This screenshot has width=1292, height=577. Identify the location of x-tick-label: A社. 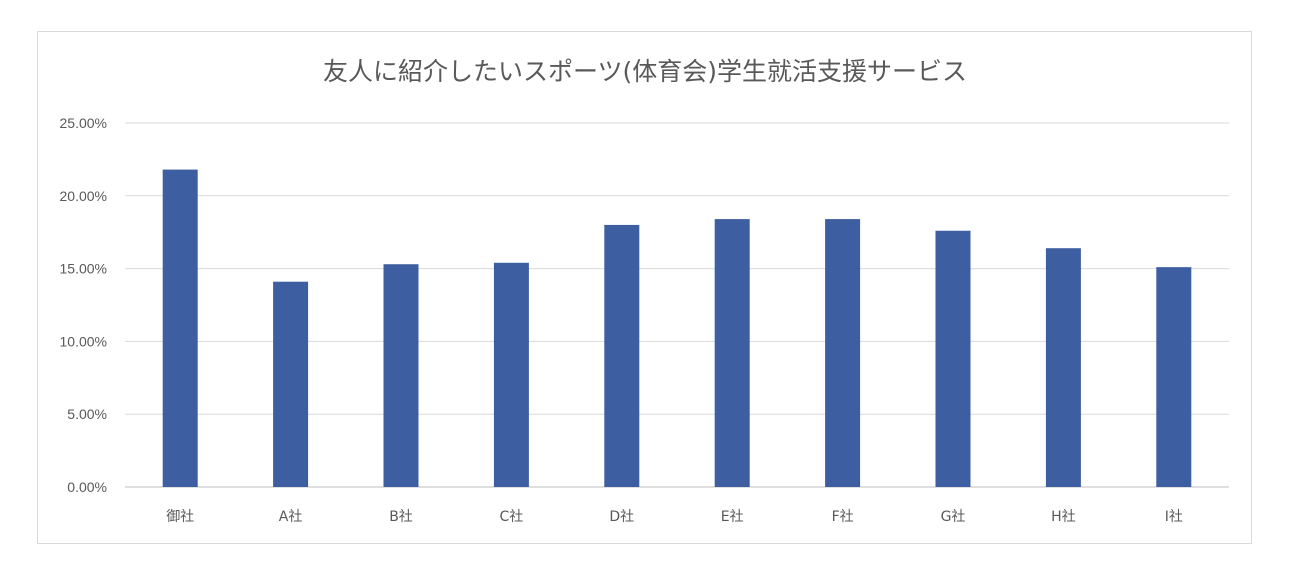
(291, 517).